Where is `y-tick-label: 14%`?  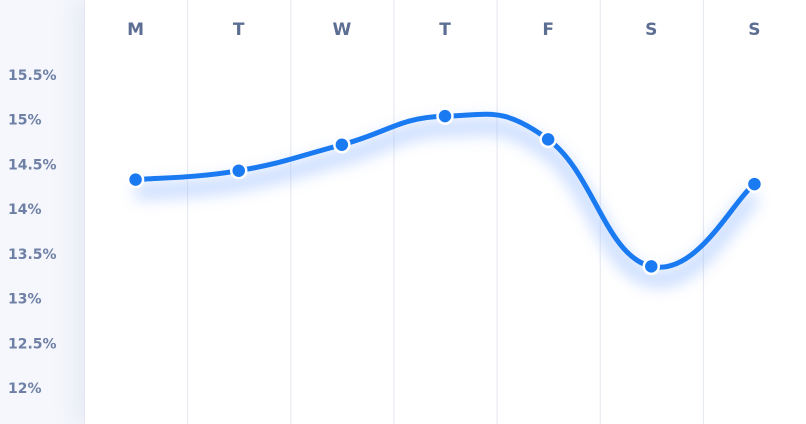 y-tick-label: 14% is located at coordinates (25, 210).